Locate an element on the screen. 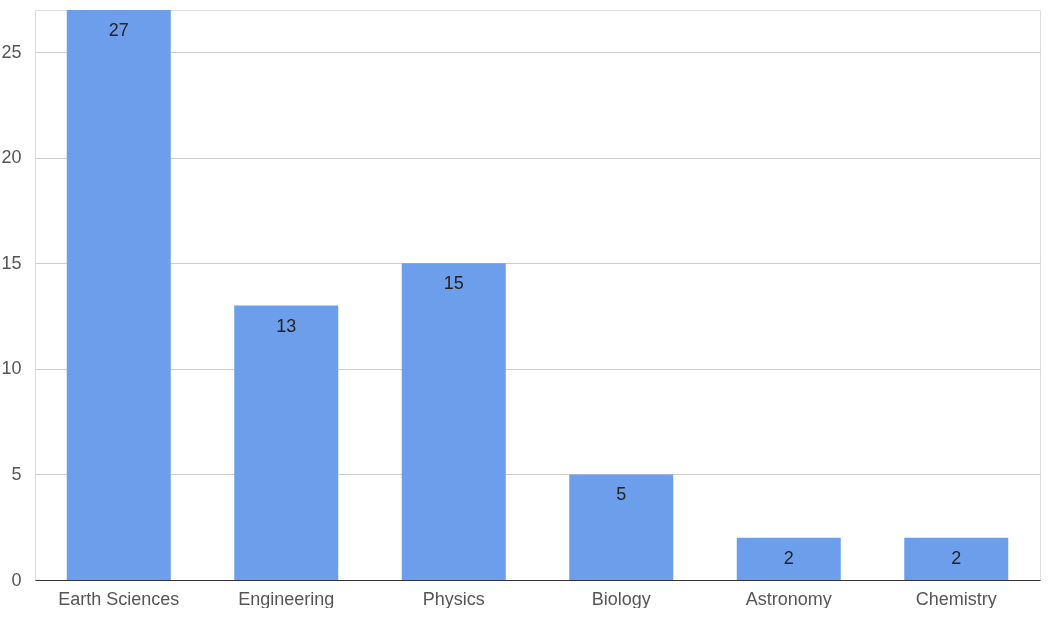 The width and height of the screenshot is (1056, 626). data-label: 5 is located at coordinates (621, 494).